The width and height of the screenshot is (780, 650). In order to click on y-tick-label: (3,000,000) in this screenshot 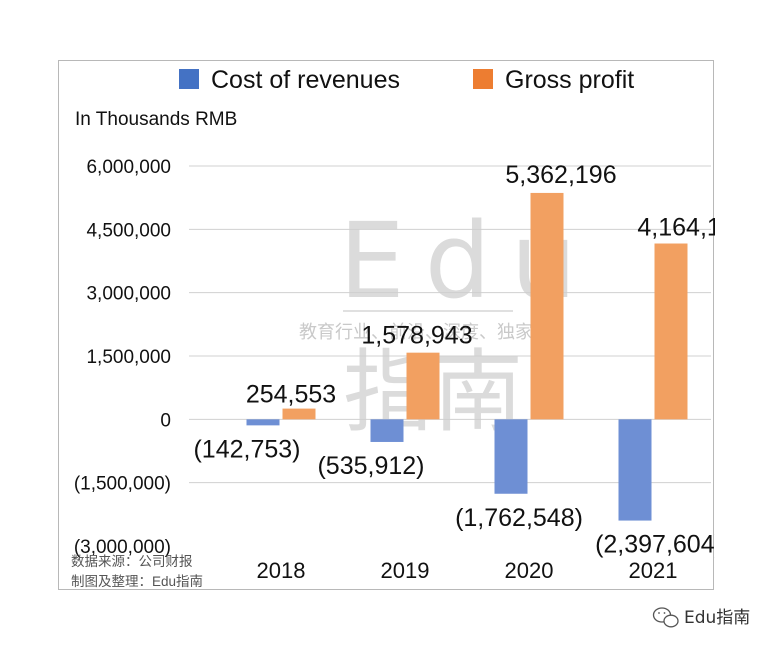, I will do `click(122, 547)`.